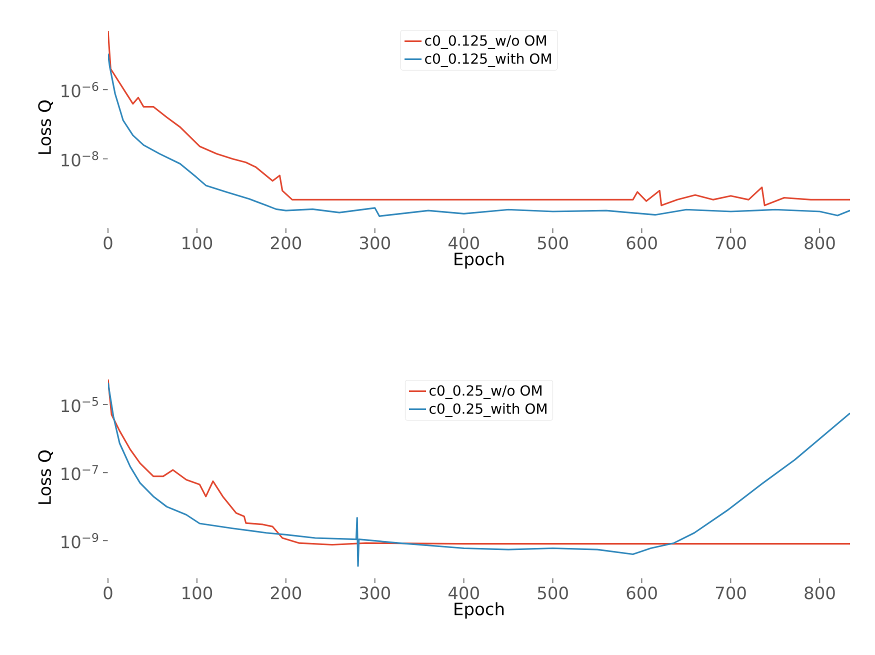 The width and height of the screenshot is (875, 655). I want to click on legend-label: c0_0.25_w/o OM, so click(486, 392).